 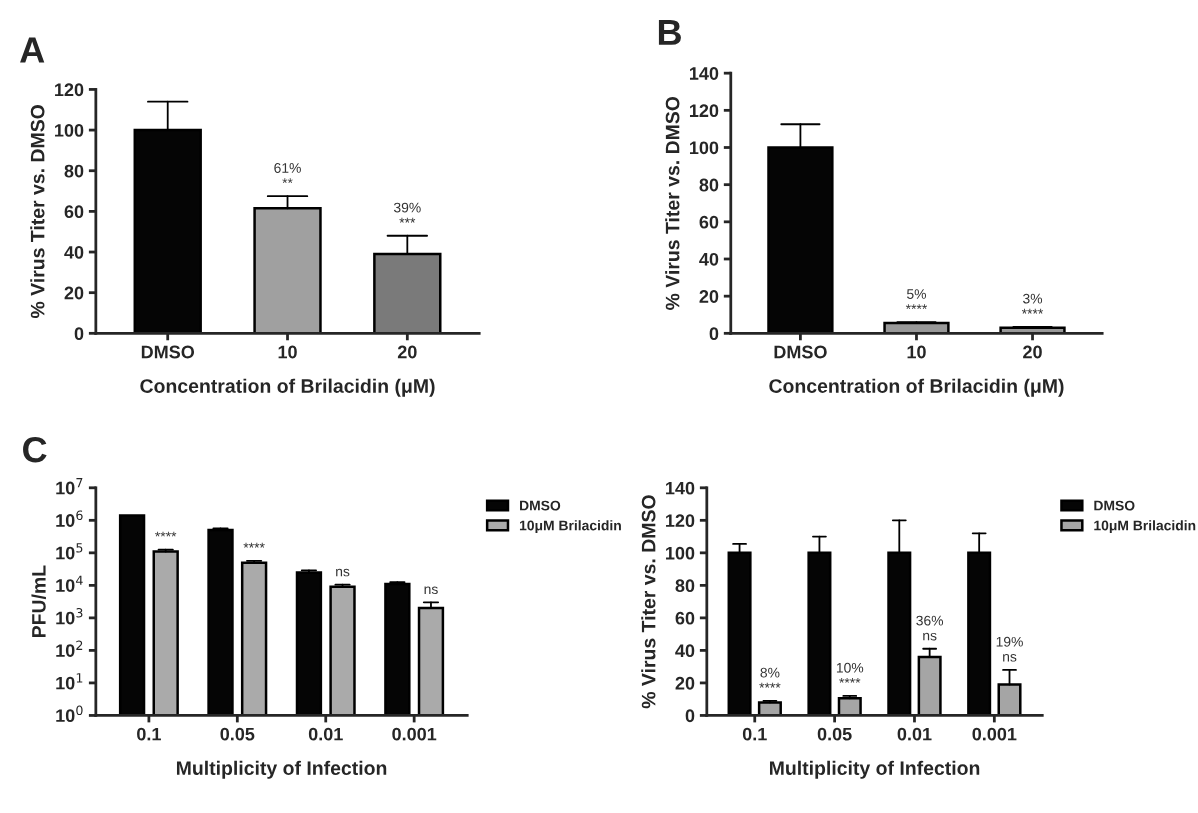 What do you see at coordinates (930, 628) in the screenshot?
I see `data-label: 36% ns` at bounding box center [930, 628].